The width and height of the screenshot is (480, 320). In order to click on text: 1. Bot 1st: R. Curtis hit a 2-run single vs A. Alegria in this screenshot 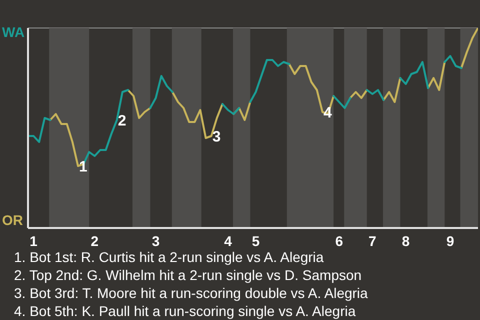, I will do `click(169, 257)`.